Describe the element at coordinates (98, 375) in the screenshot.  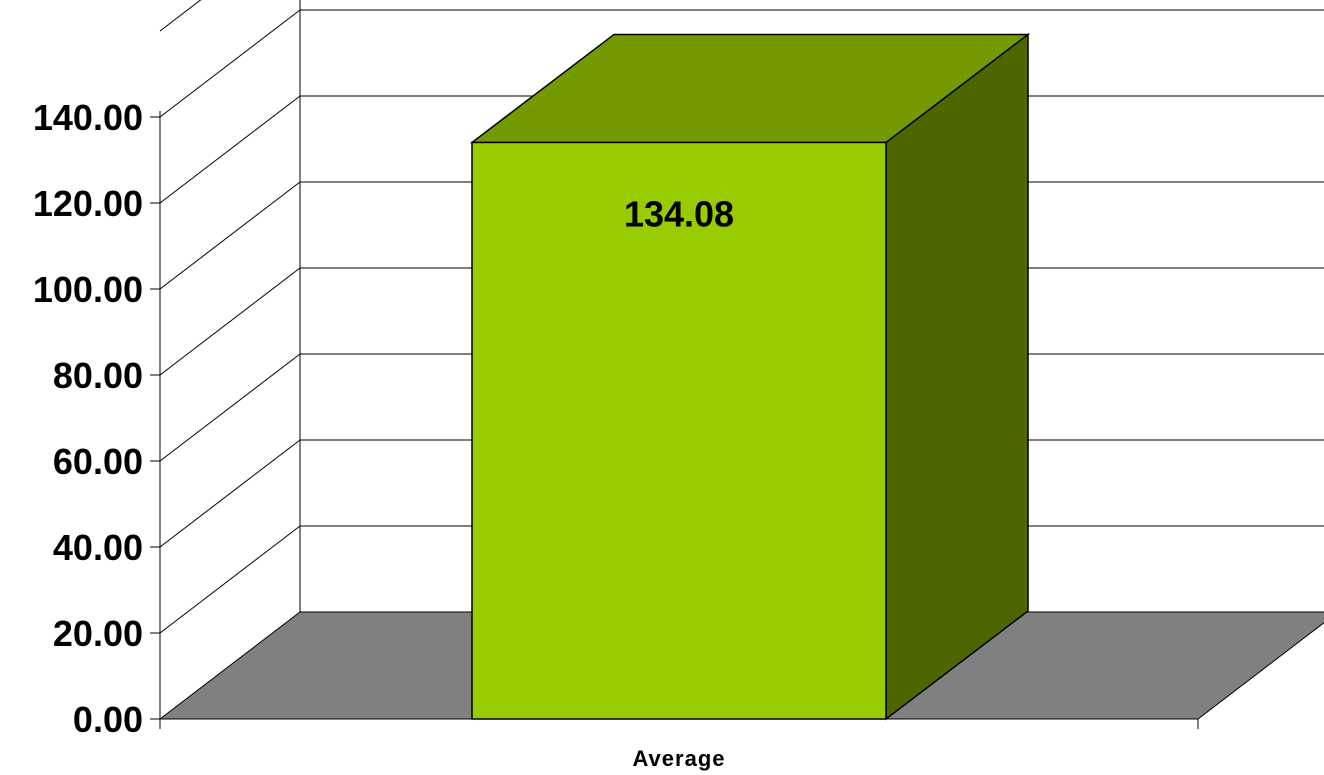
I see `y-tick-label: 80.00` at that location.